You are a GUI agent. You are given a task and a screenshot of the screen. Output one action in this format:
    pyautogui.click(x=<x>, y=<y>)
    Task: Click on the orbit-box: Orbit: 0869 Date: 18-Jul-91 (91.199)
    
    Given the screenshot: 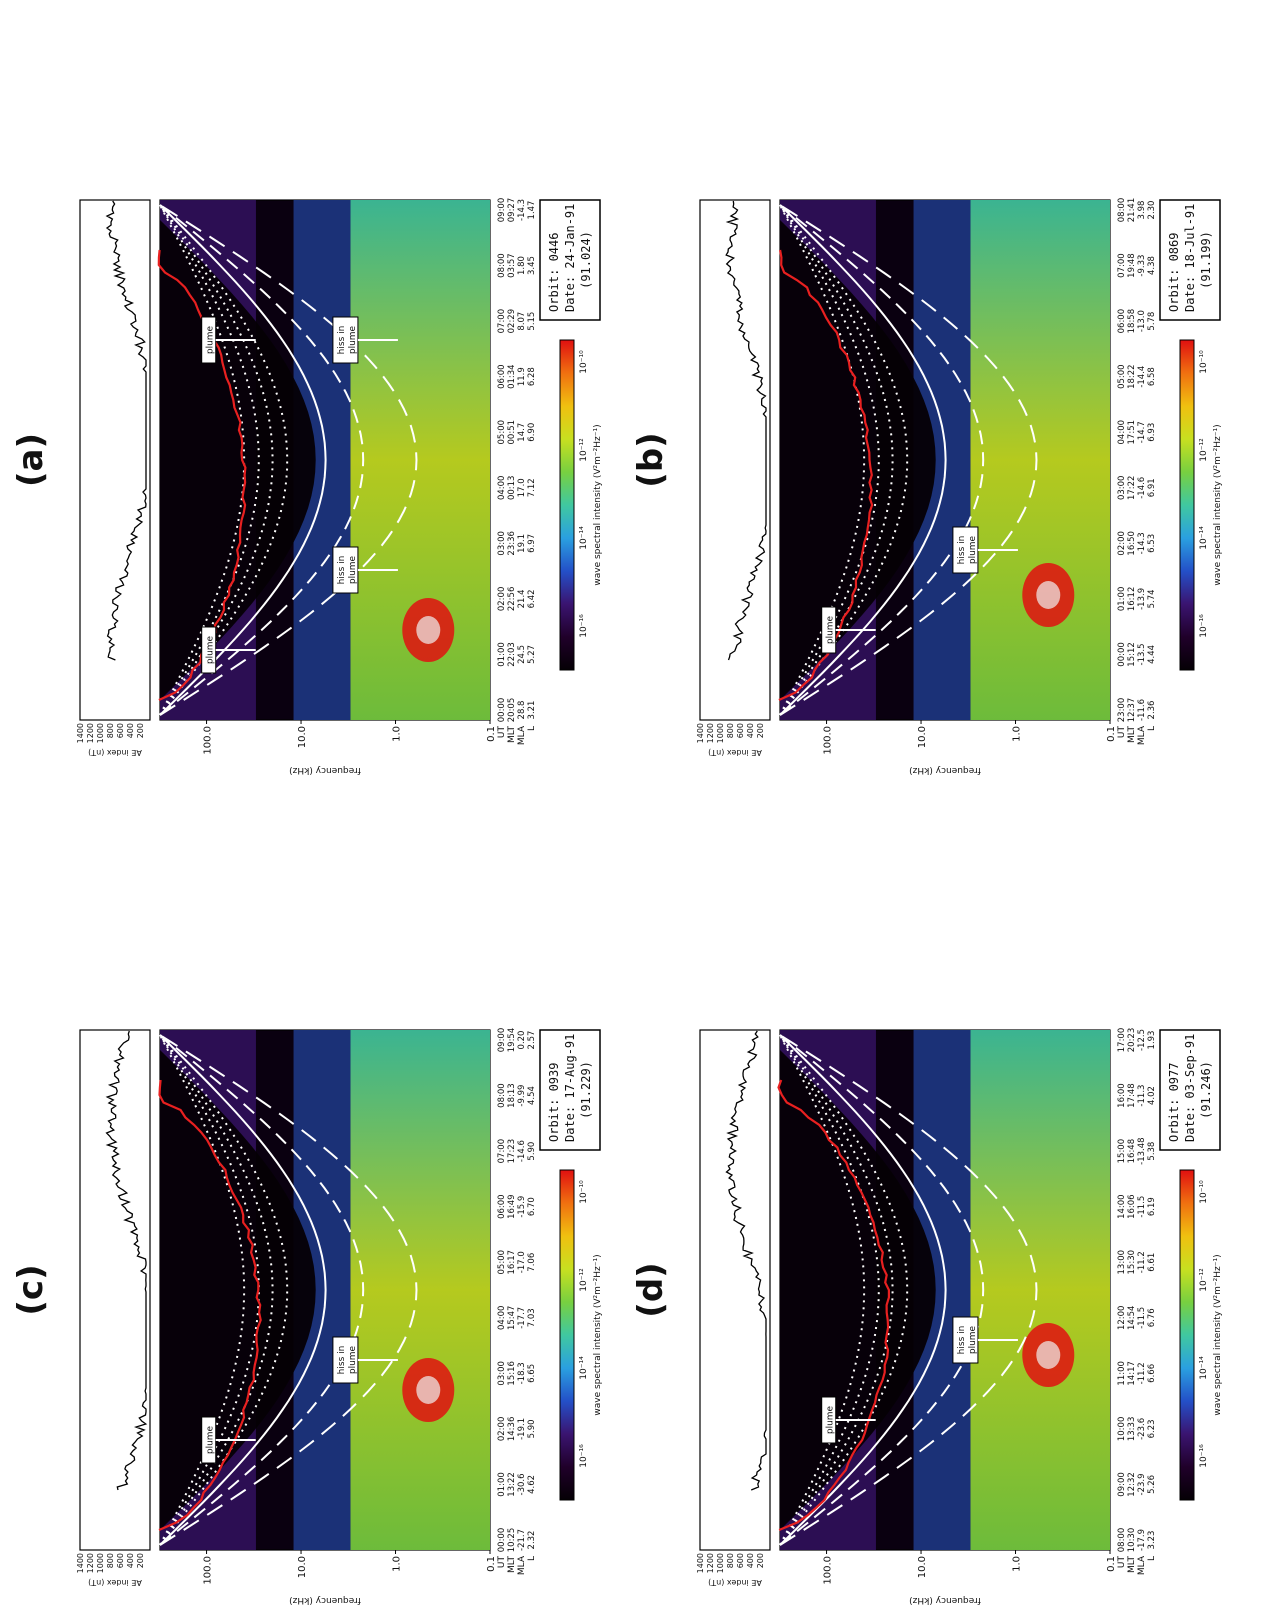 What is the action you would take?
    pyautogui.click(x=1190, y=260)
    